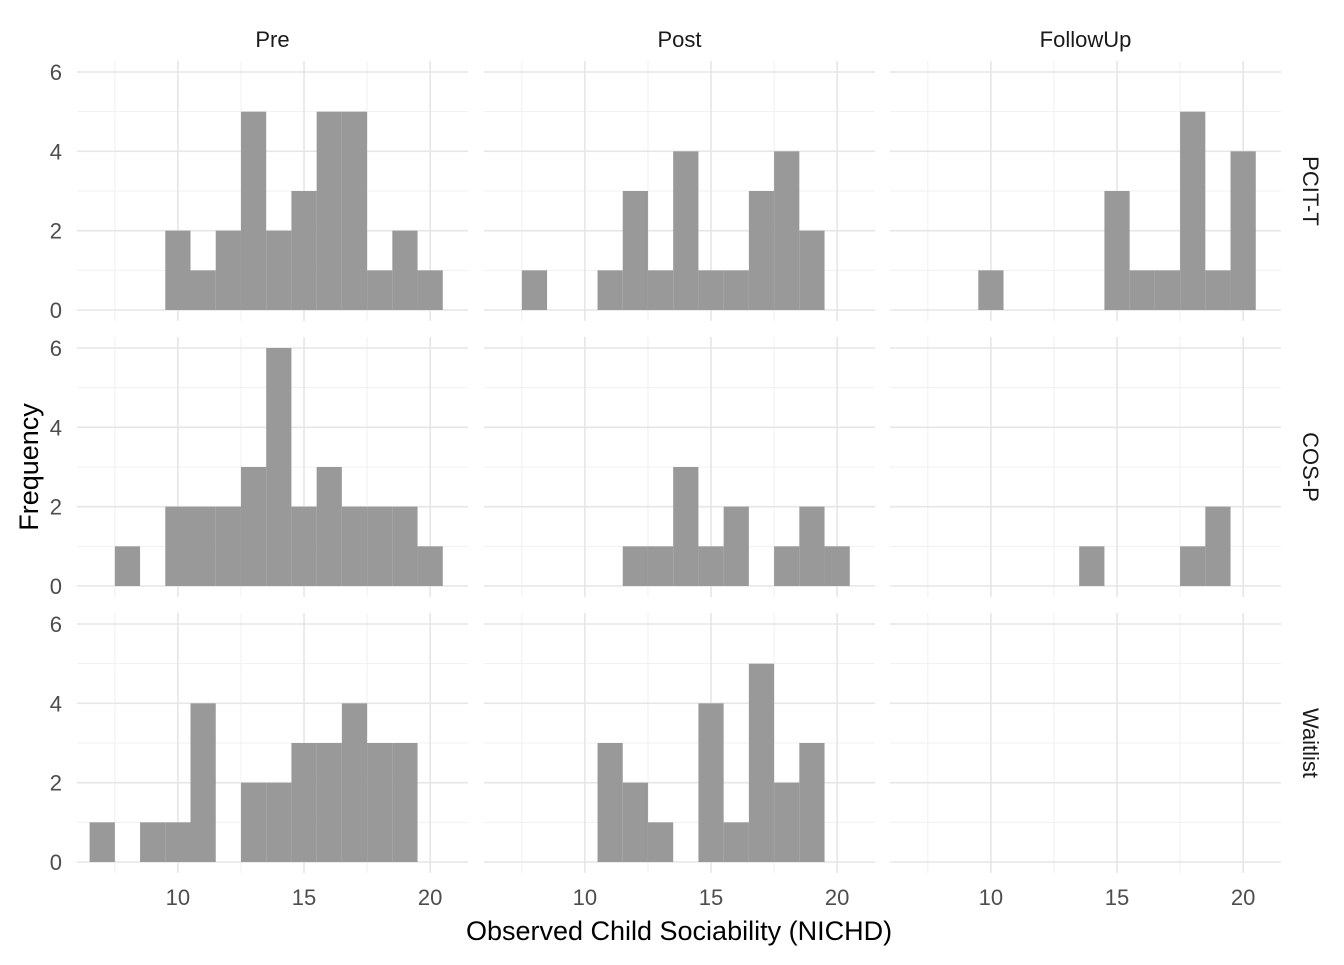  Describe the element at coordinates (679, 39) in the screenshot. I see `facet-label-col: Post` at that location.